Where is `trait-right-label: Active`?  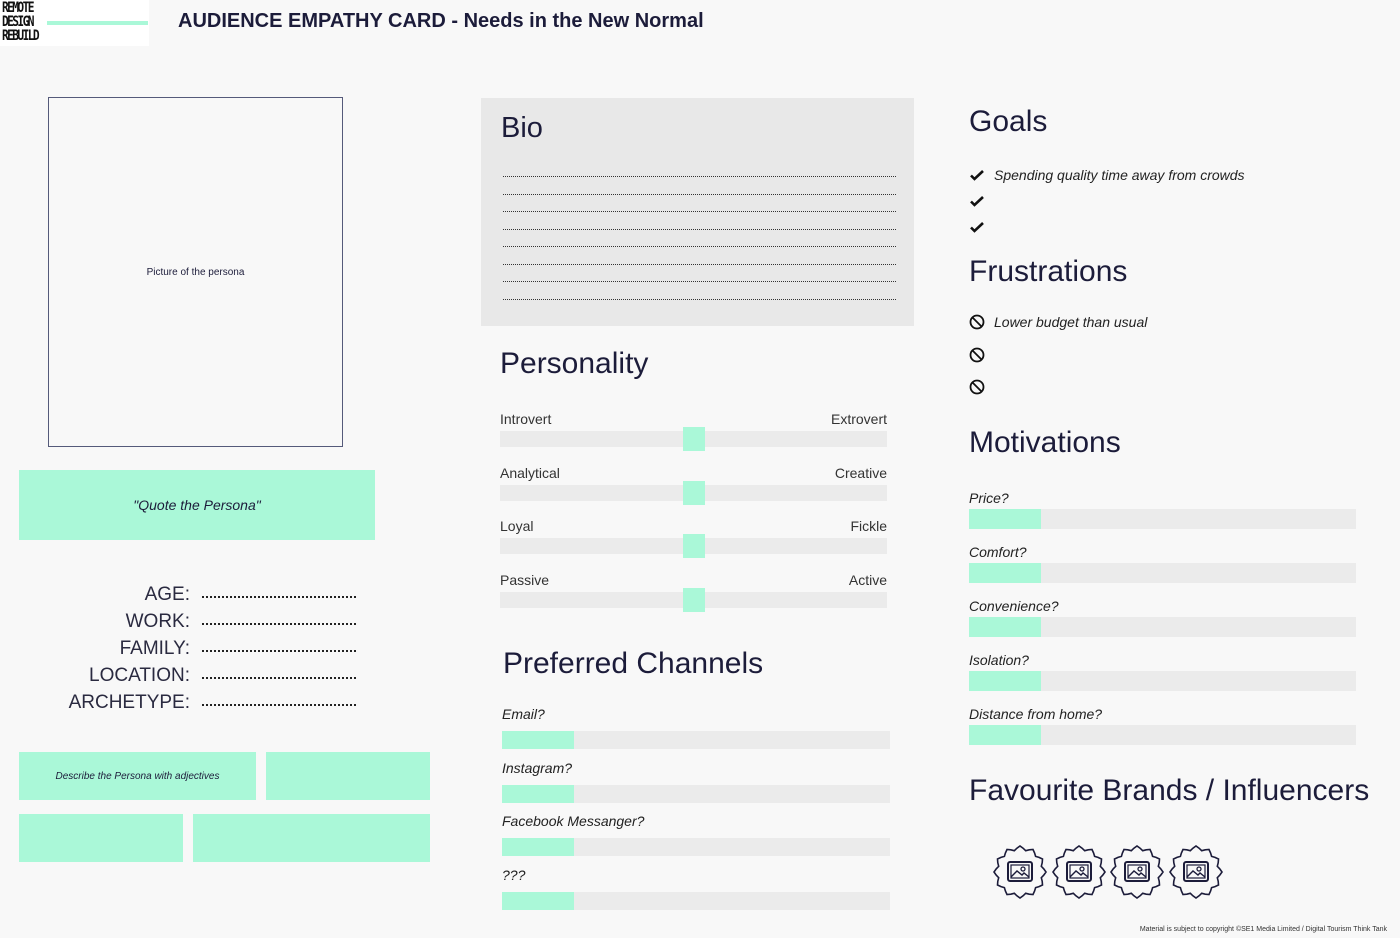
trait-right-label: Active is located at coordinates (867, 580).